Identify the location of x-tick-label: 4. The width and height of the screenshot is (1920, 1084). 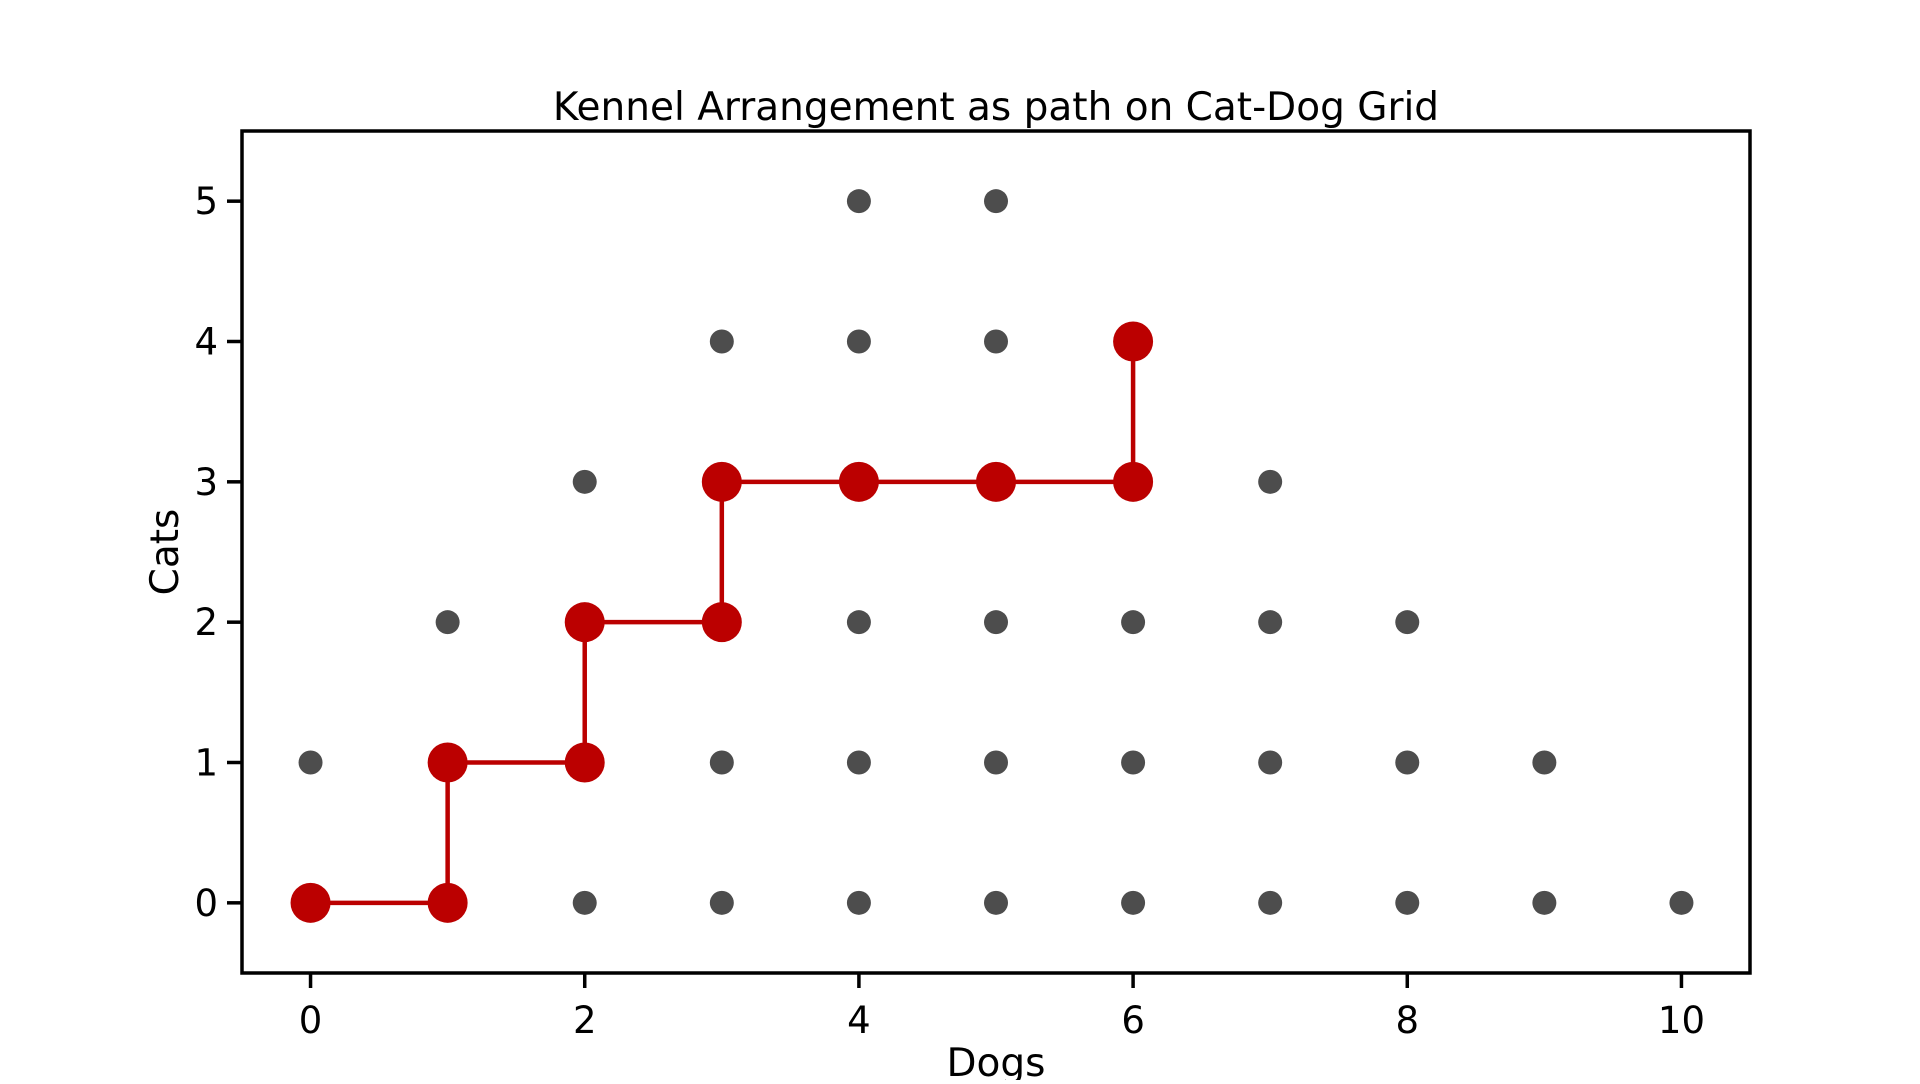
(859, 1020).